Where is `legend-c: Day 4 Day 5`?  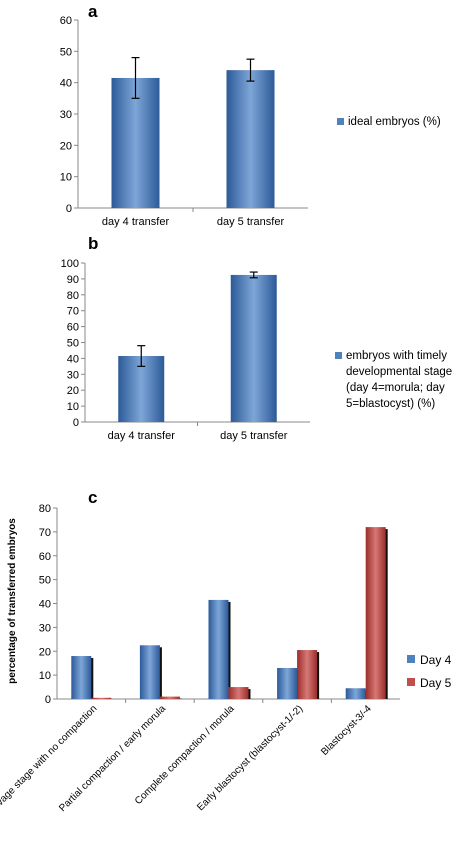
legend-c: Day 4 Day 5 is located at coordinates (429, 671).